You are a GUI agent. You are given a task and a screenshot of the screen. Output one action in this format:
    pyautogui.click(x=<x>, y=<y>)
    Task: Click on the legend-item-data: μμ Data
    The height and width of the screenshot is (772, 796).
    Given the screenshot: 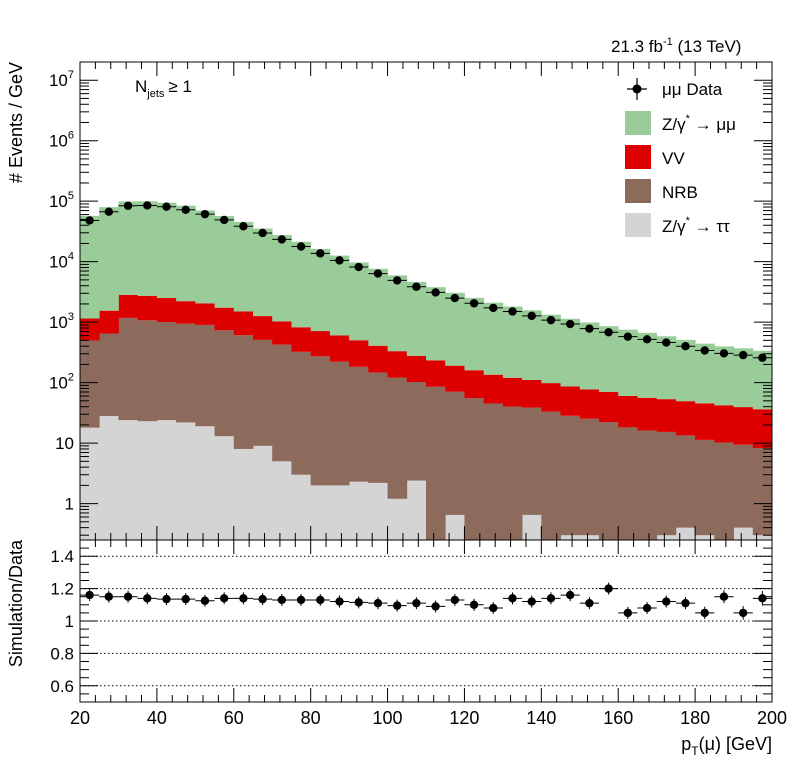 What is the action you would take?
    pyautogui.click(x=675, y=89)
    